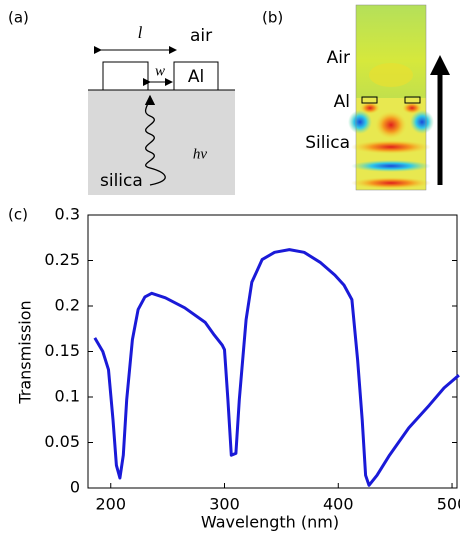  Describe the element at coordinates (200, 154) in the screenshot. I see `hv-label: hν` at that location.